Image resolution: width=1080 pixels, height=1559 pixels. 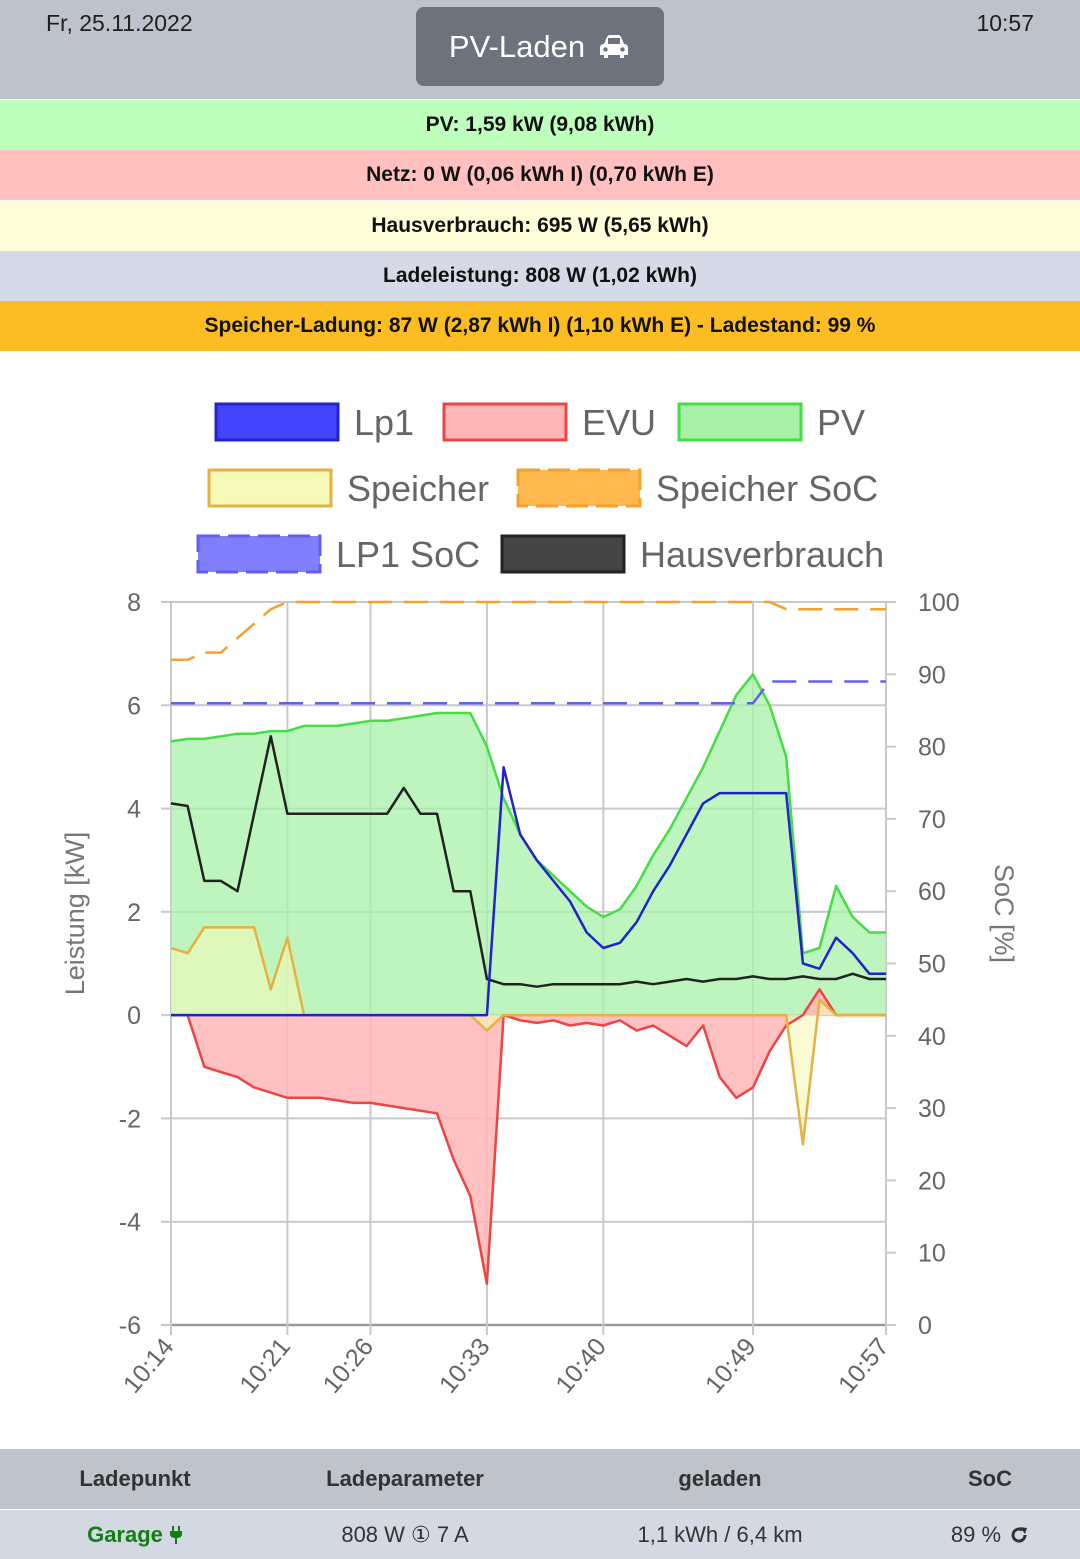 What do you see at coordinates (581, 1366) in the screenshot?
I see `x-tick-label-4: 10:40` at bounding box center [581, 1366].